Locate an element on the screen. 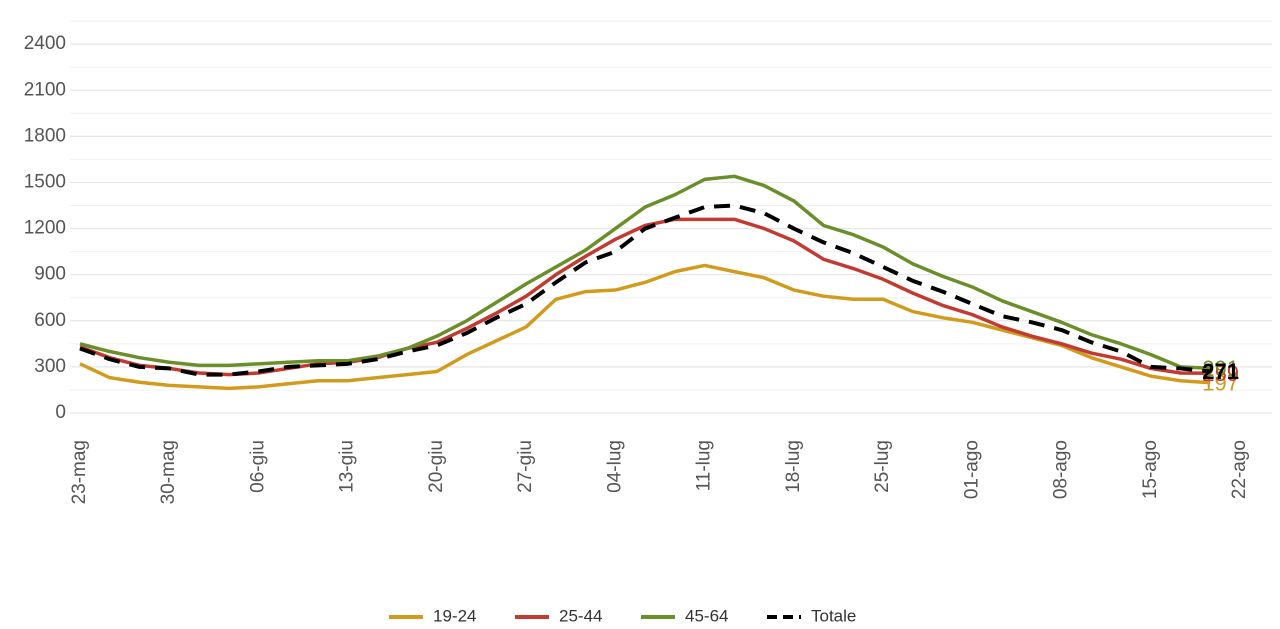 The width and height of the screenshot is (1280, 629). legend-label: Totale is located at coordinates (833, 615).